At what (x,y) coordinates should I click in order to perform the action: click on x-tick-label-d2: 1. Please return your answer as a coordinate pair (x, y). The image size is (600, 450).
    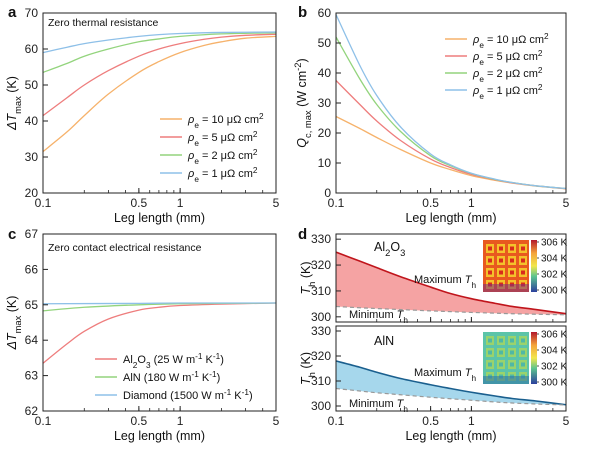
    Looking at the image, I should click on (471, 421).